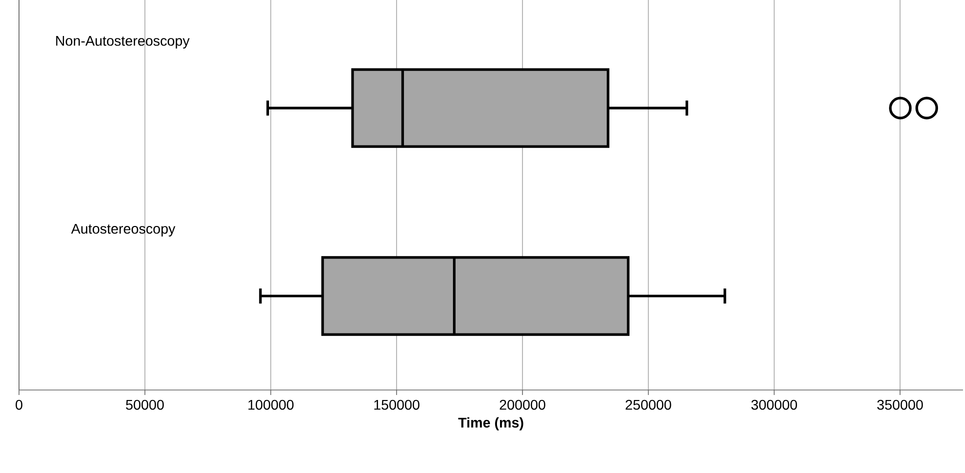 This screenshot has height=473, width=965. Describe the element at coordinates (123, 230) in the screenshot. I see `y-tick-label: Autostereoscopy` at that location.